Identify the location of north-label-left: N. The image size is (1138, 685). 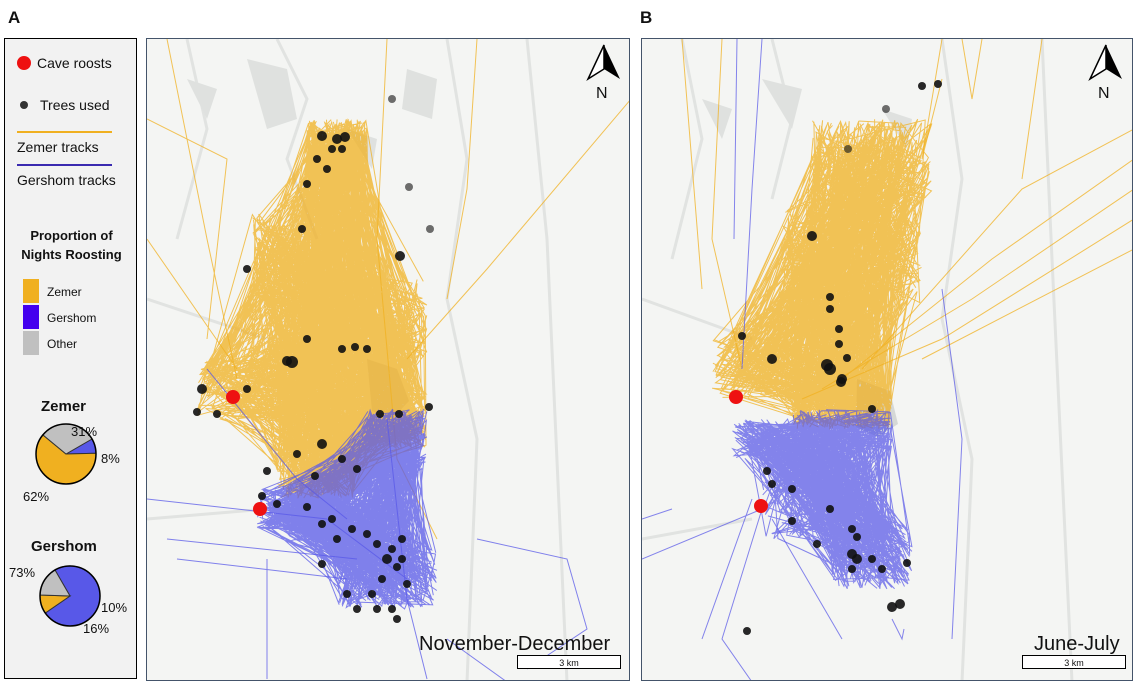
(602, 93).